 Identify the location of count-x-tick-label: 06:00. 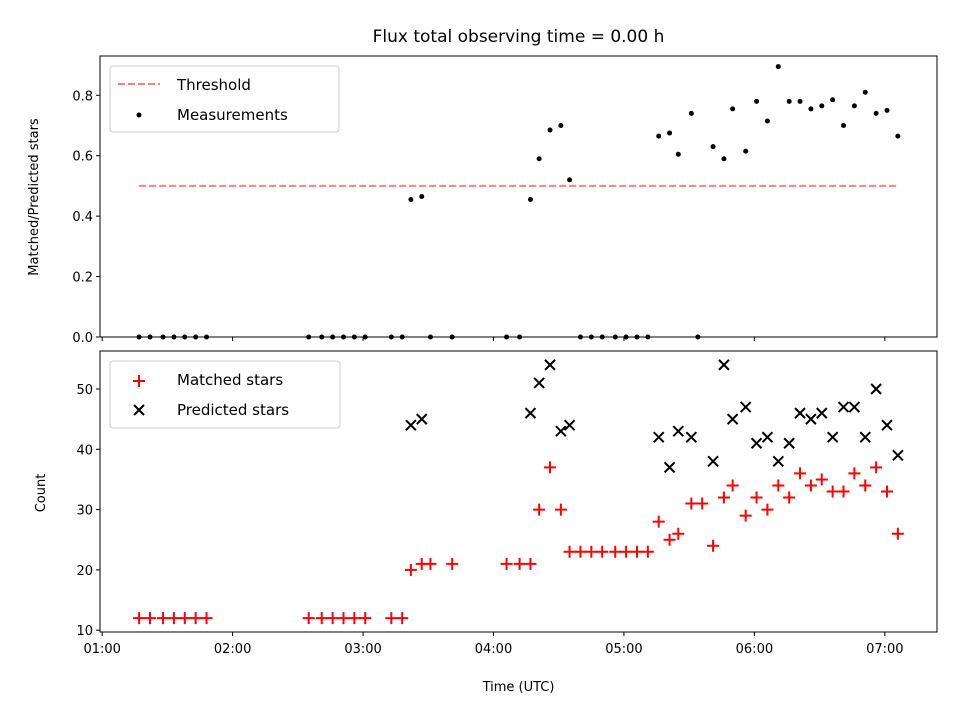
(754, 649).